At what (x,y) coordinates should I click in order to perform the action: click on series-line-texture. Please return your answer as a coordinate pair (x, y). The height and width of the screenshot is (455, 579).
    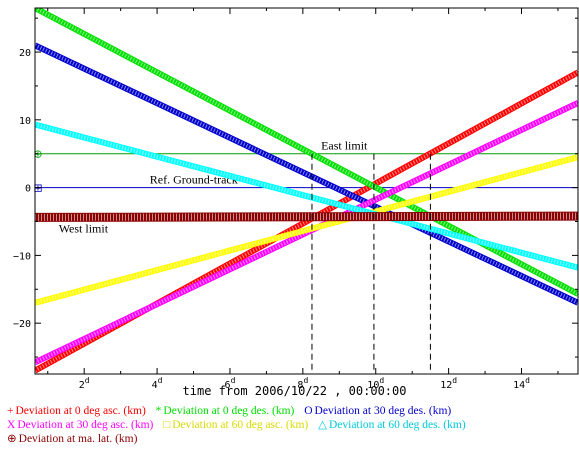
    Looking at the image, I should click on (306, 216).